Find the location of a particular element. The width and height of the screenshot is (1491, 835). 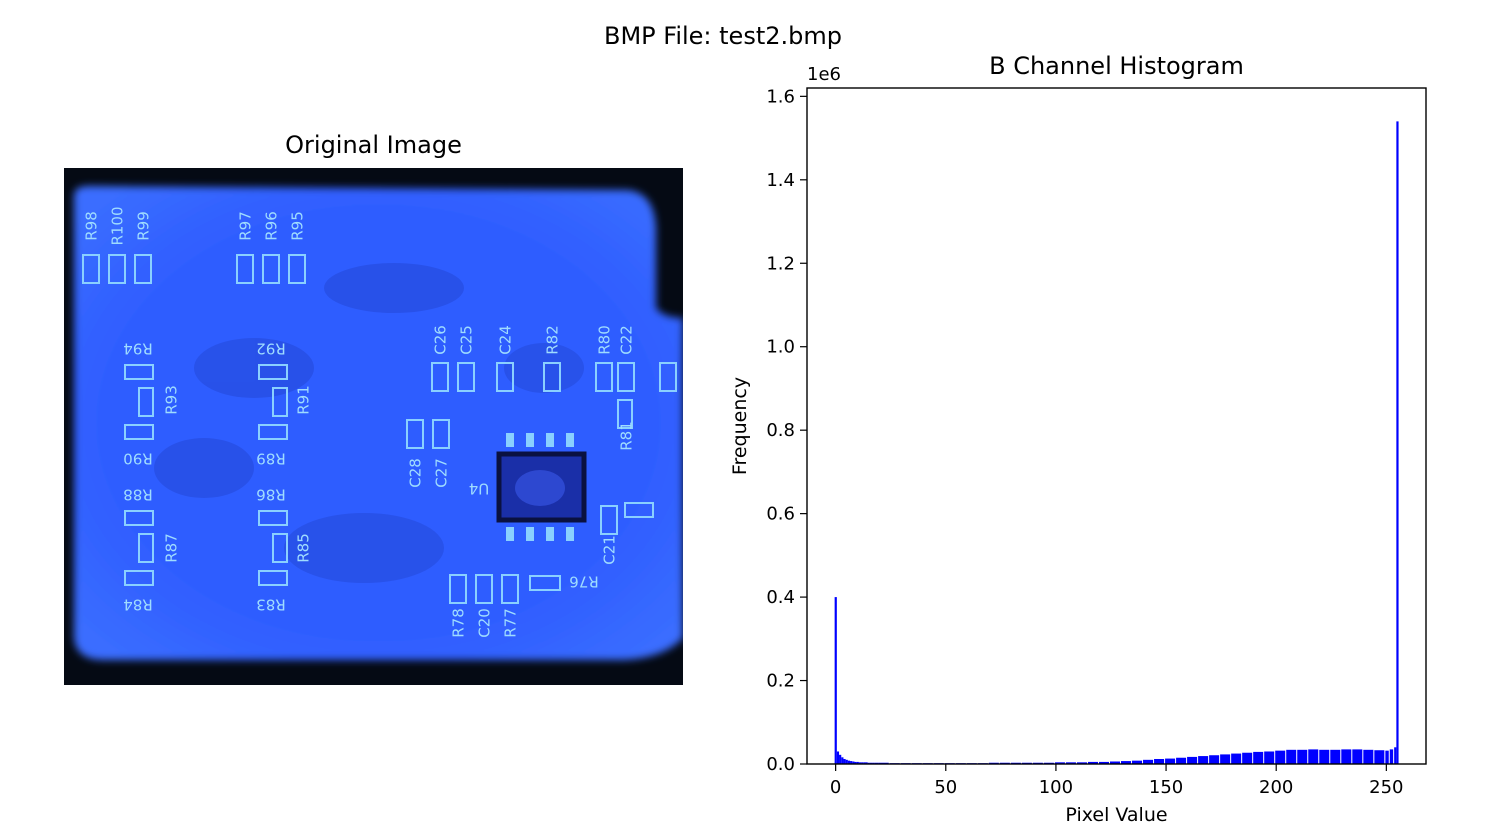

chip-pins is located at coordinates (540, 487).